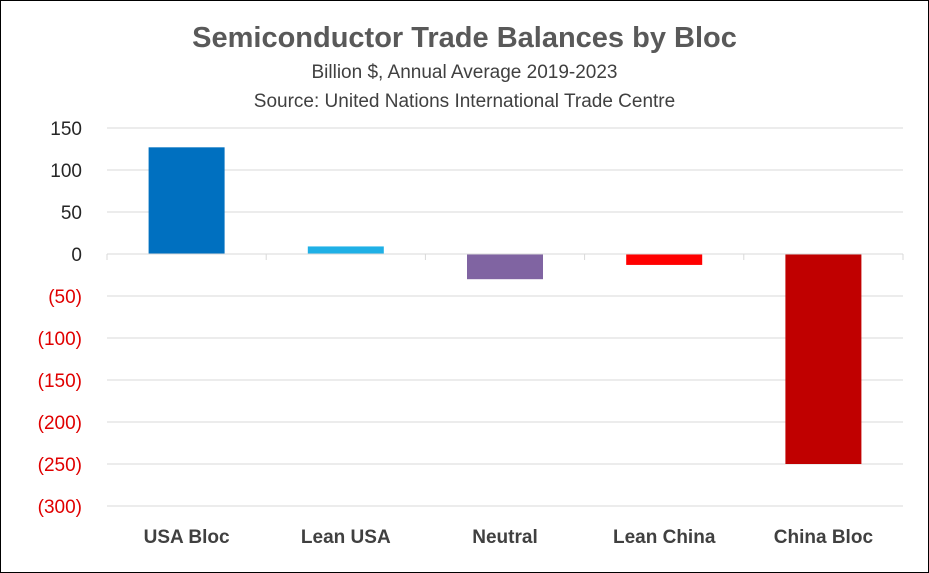  What do you see at coordinates (464, 72) in the screenshot?
I see `chart-subtitle: Billion $, Annual Average 2019-2023` at bounding box center [464, 72].